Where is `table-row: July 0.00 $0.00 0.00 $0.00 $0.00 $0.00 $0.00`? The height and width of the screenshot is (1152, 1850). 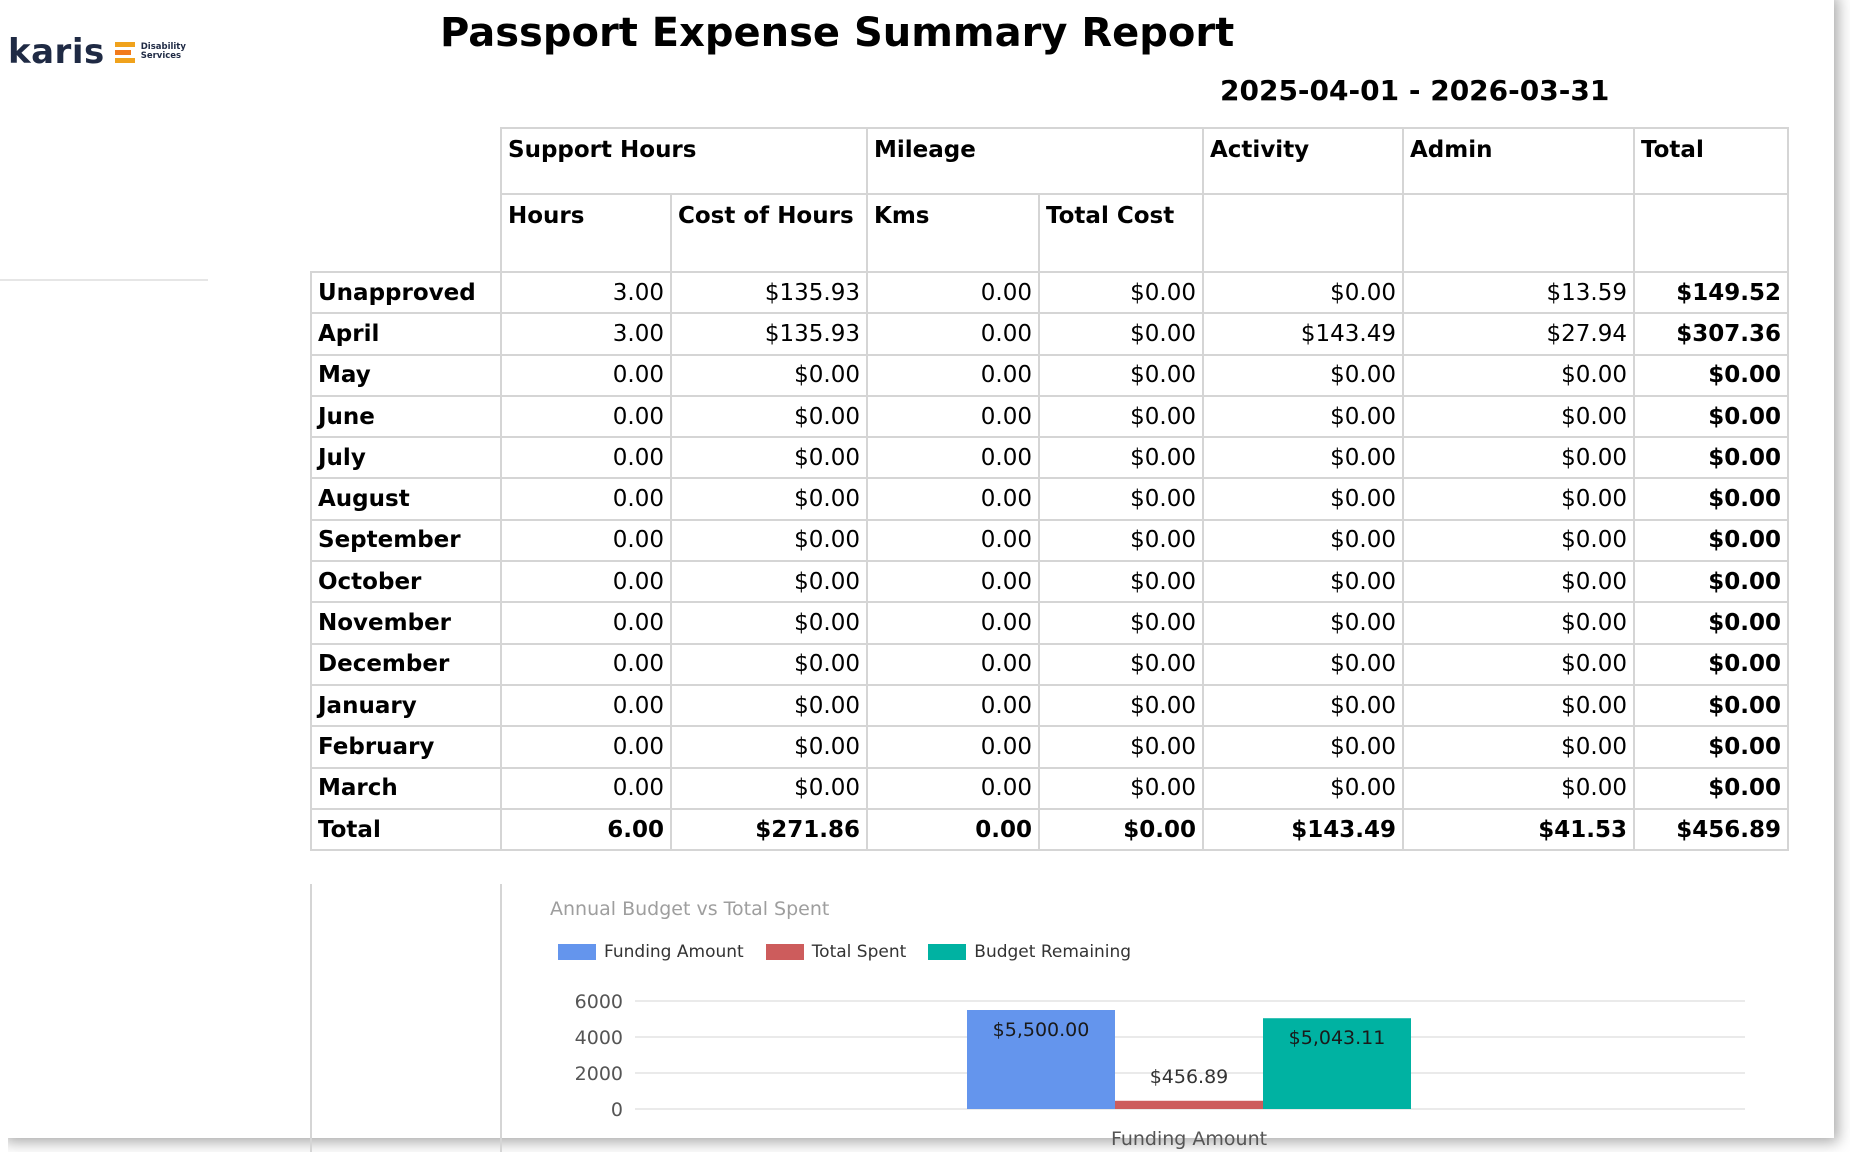
table-row: July 0.00 $0.00 0.00 $0.00 $0.00 $0.00 $0.00 is located at coordinates (1049, 458).